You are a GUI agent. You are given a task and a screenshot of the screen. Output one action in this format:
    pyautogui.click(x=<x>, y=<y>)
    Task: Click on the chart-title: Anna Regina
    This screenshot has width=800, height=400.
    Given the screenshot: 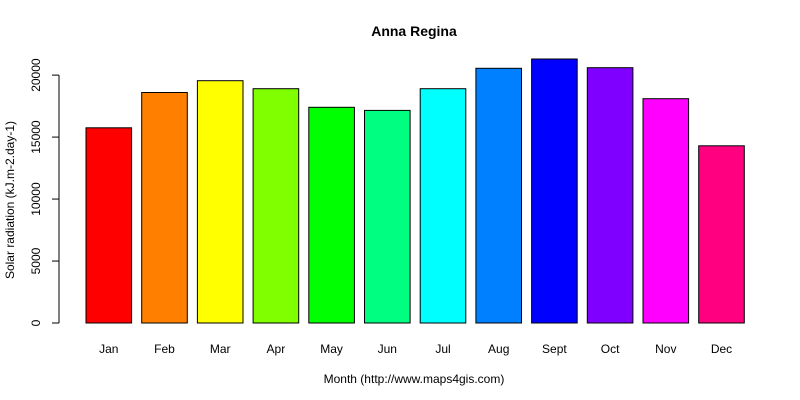 What is the action you would take?
    pyautogui.click(x=414, y=31)
    